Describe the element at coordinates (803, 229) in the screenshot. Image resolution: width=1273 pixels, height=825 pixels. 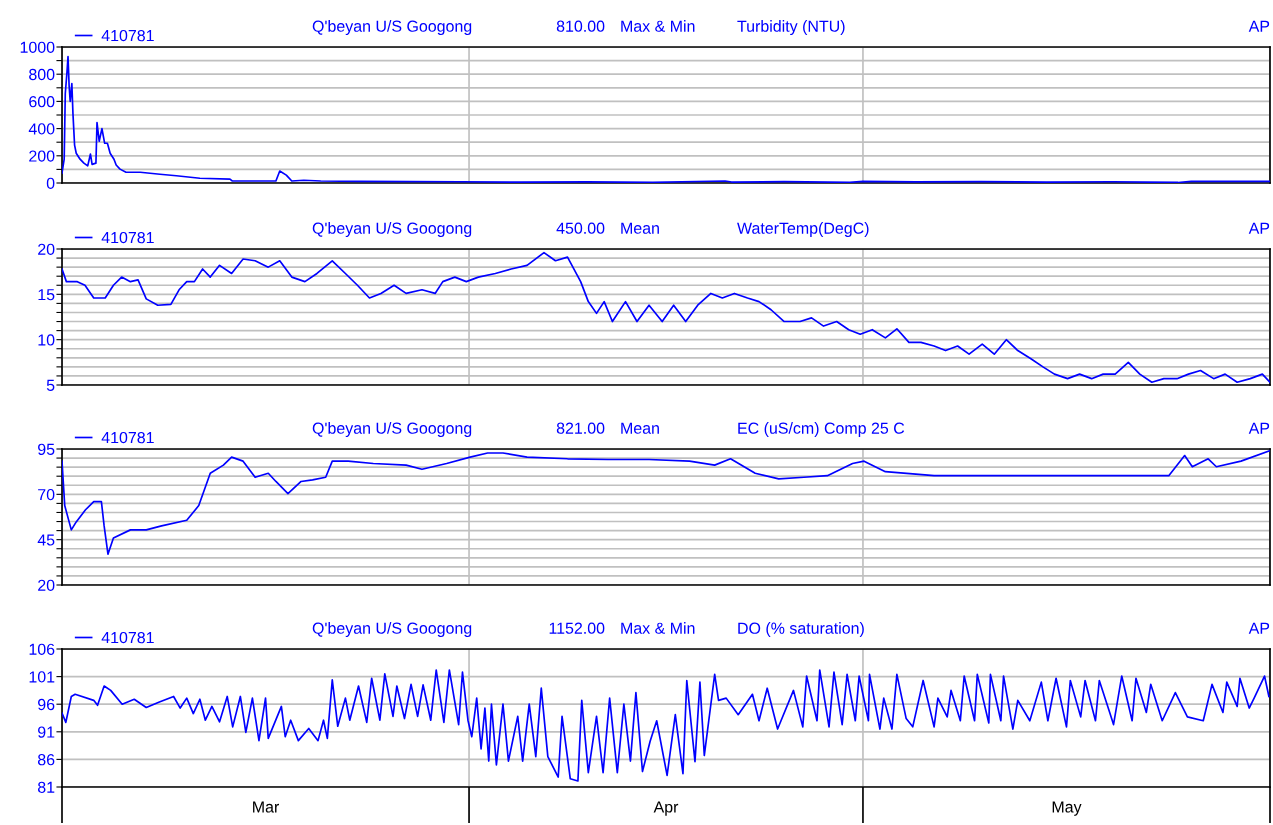
I see `chart-title: WaterTemp(DegC)` at that location.